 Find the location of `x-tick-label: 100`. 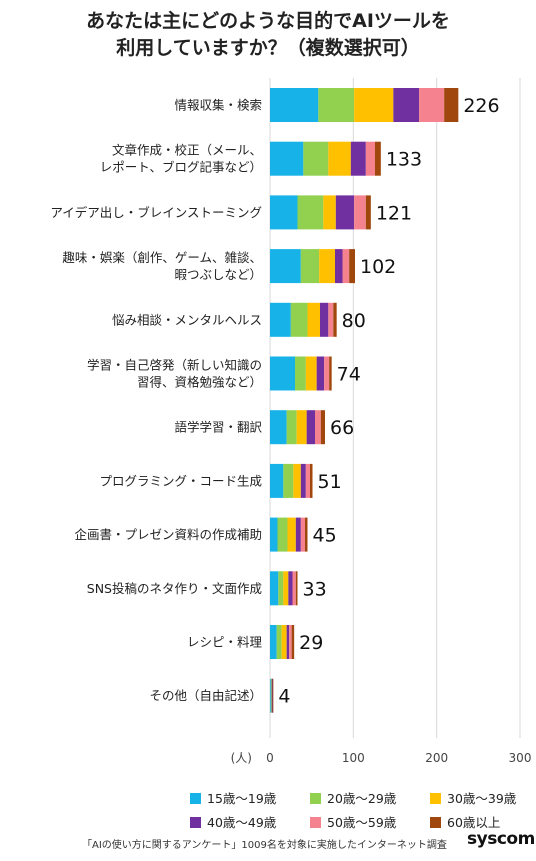

x-tick-label: 100 is located at coordinates (353, 758).